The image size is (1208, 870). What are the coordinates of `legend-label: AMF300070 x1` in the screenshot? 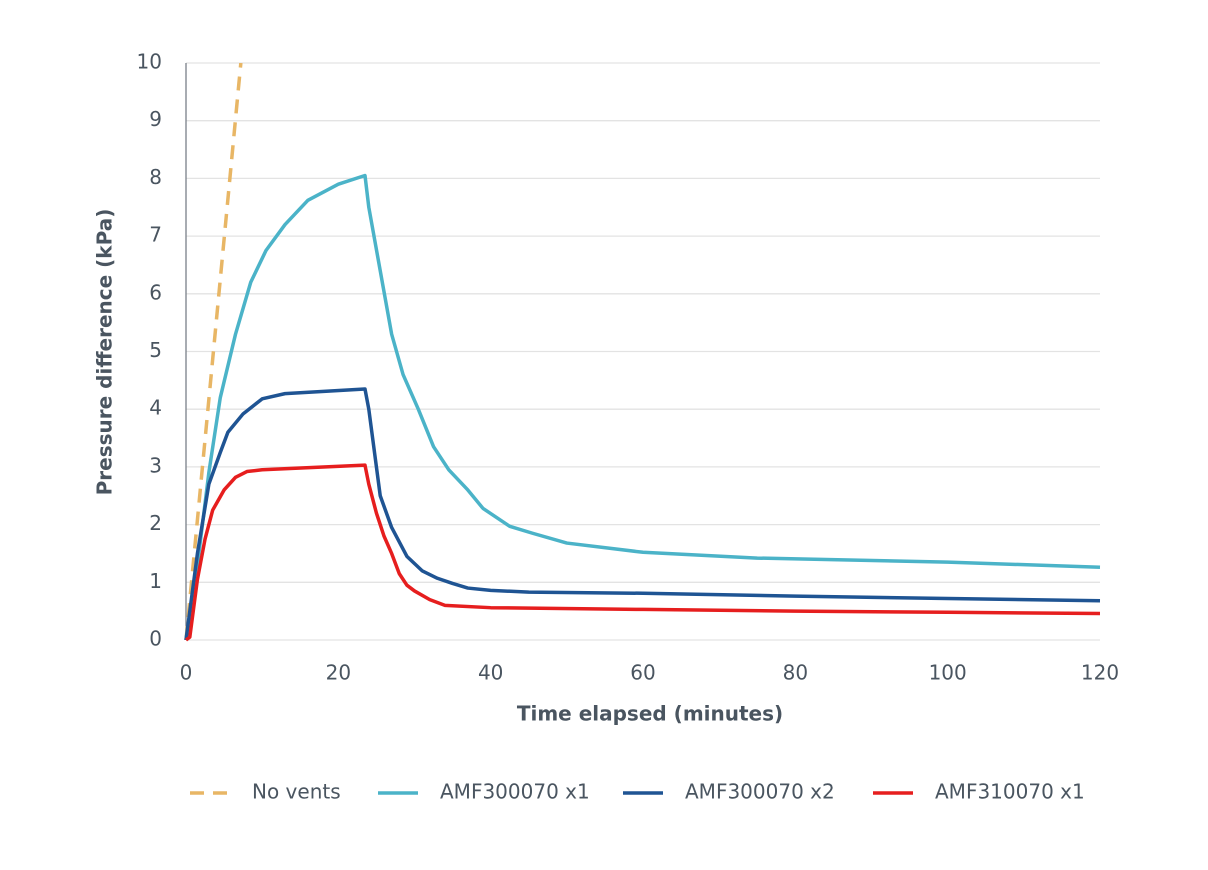 It's located at (515, 792).